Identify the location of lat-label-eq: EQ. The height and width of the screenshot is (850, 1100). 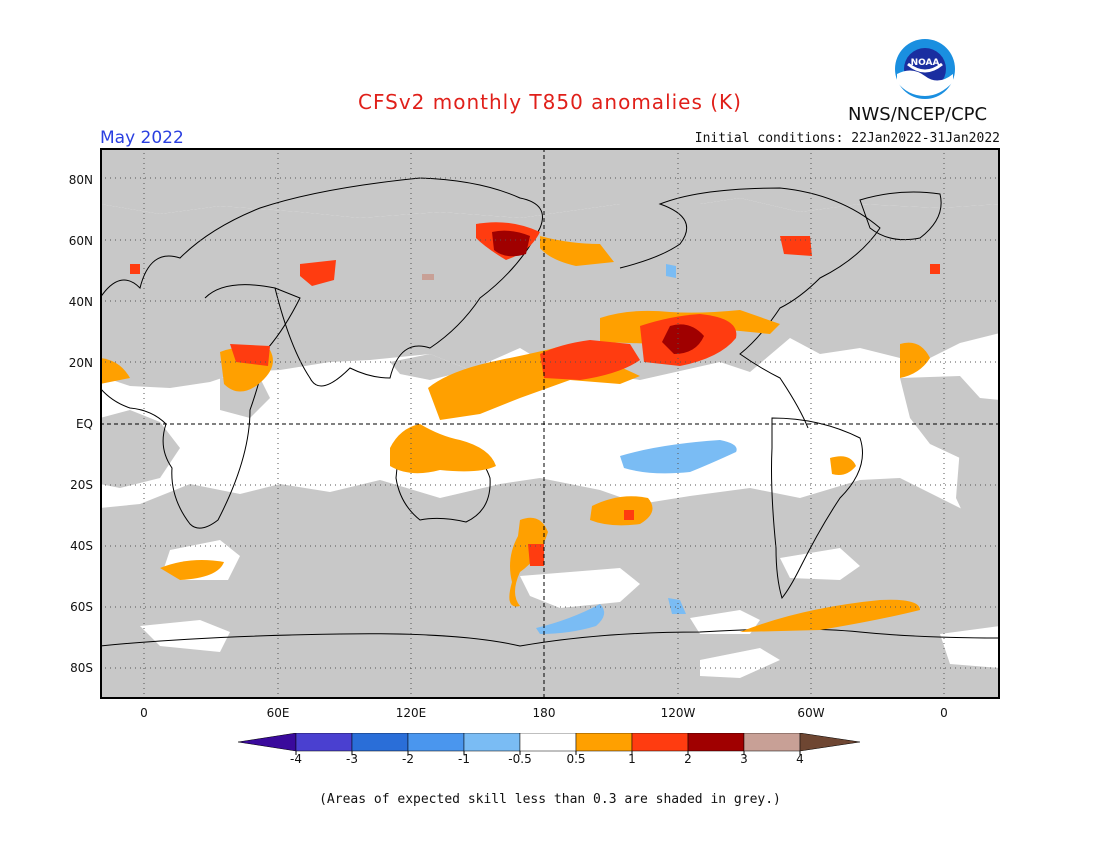
(84, 424).